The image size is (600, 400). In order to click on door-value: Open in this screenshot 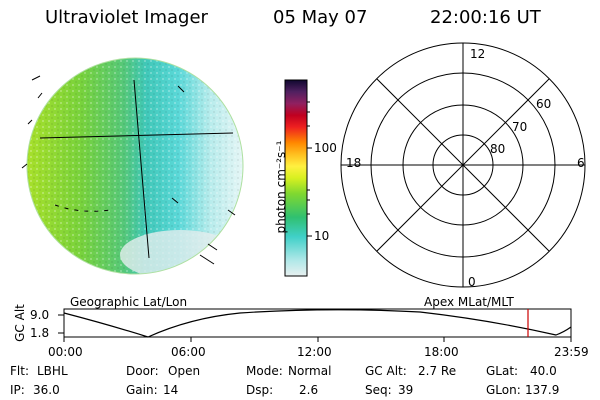, I will do `click(184, 371)`.